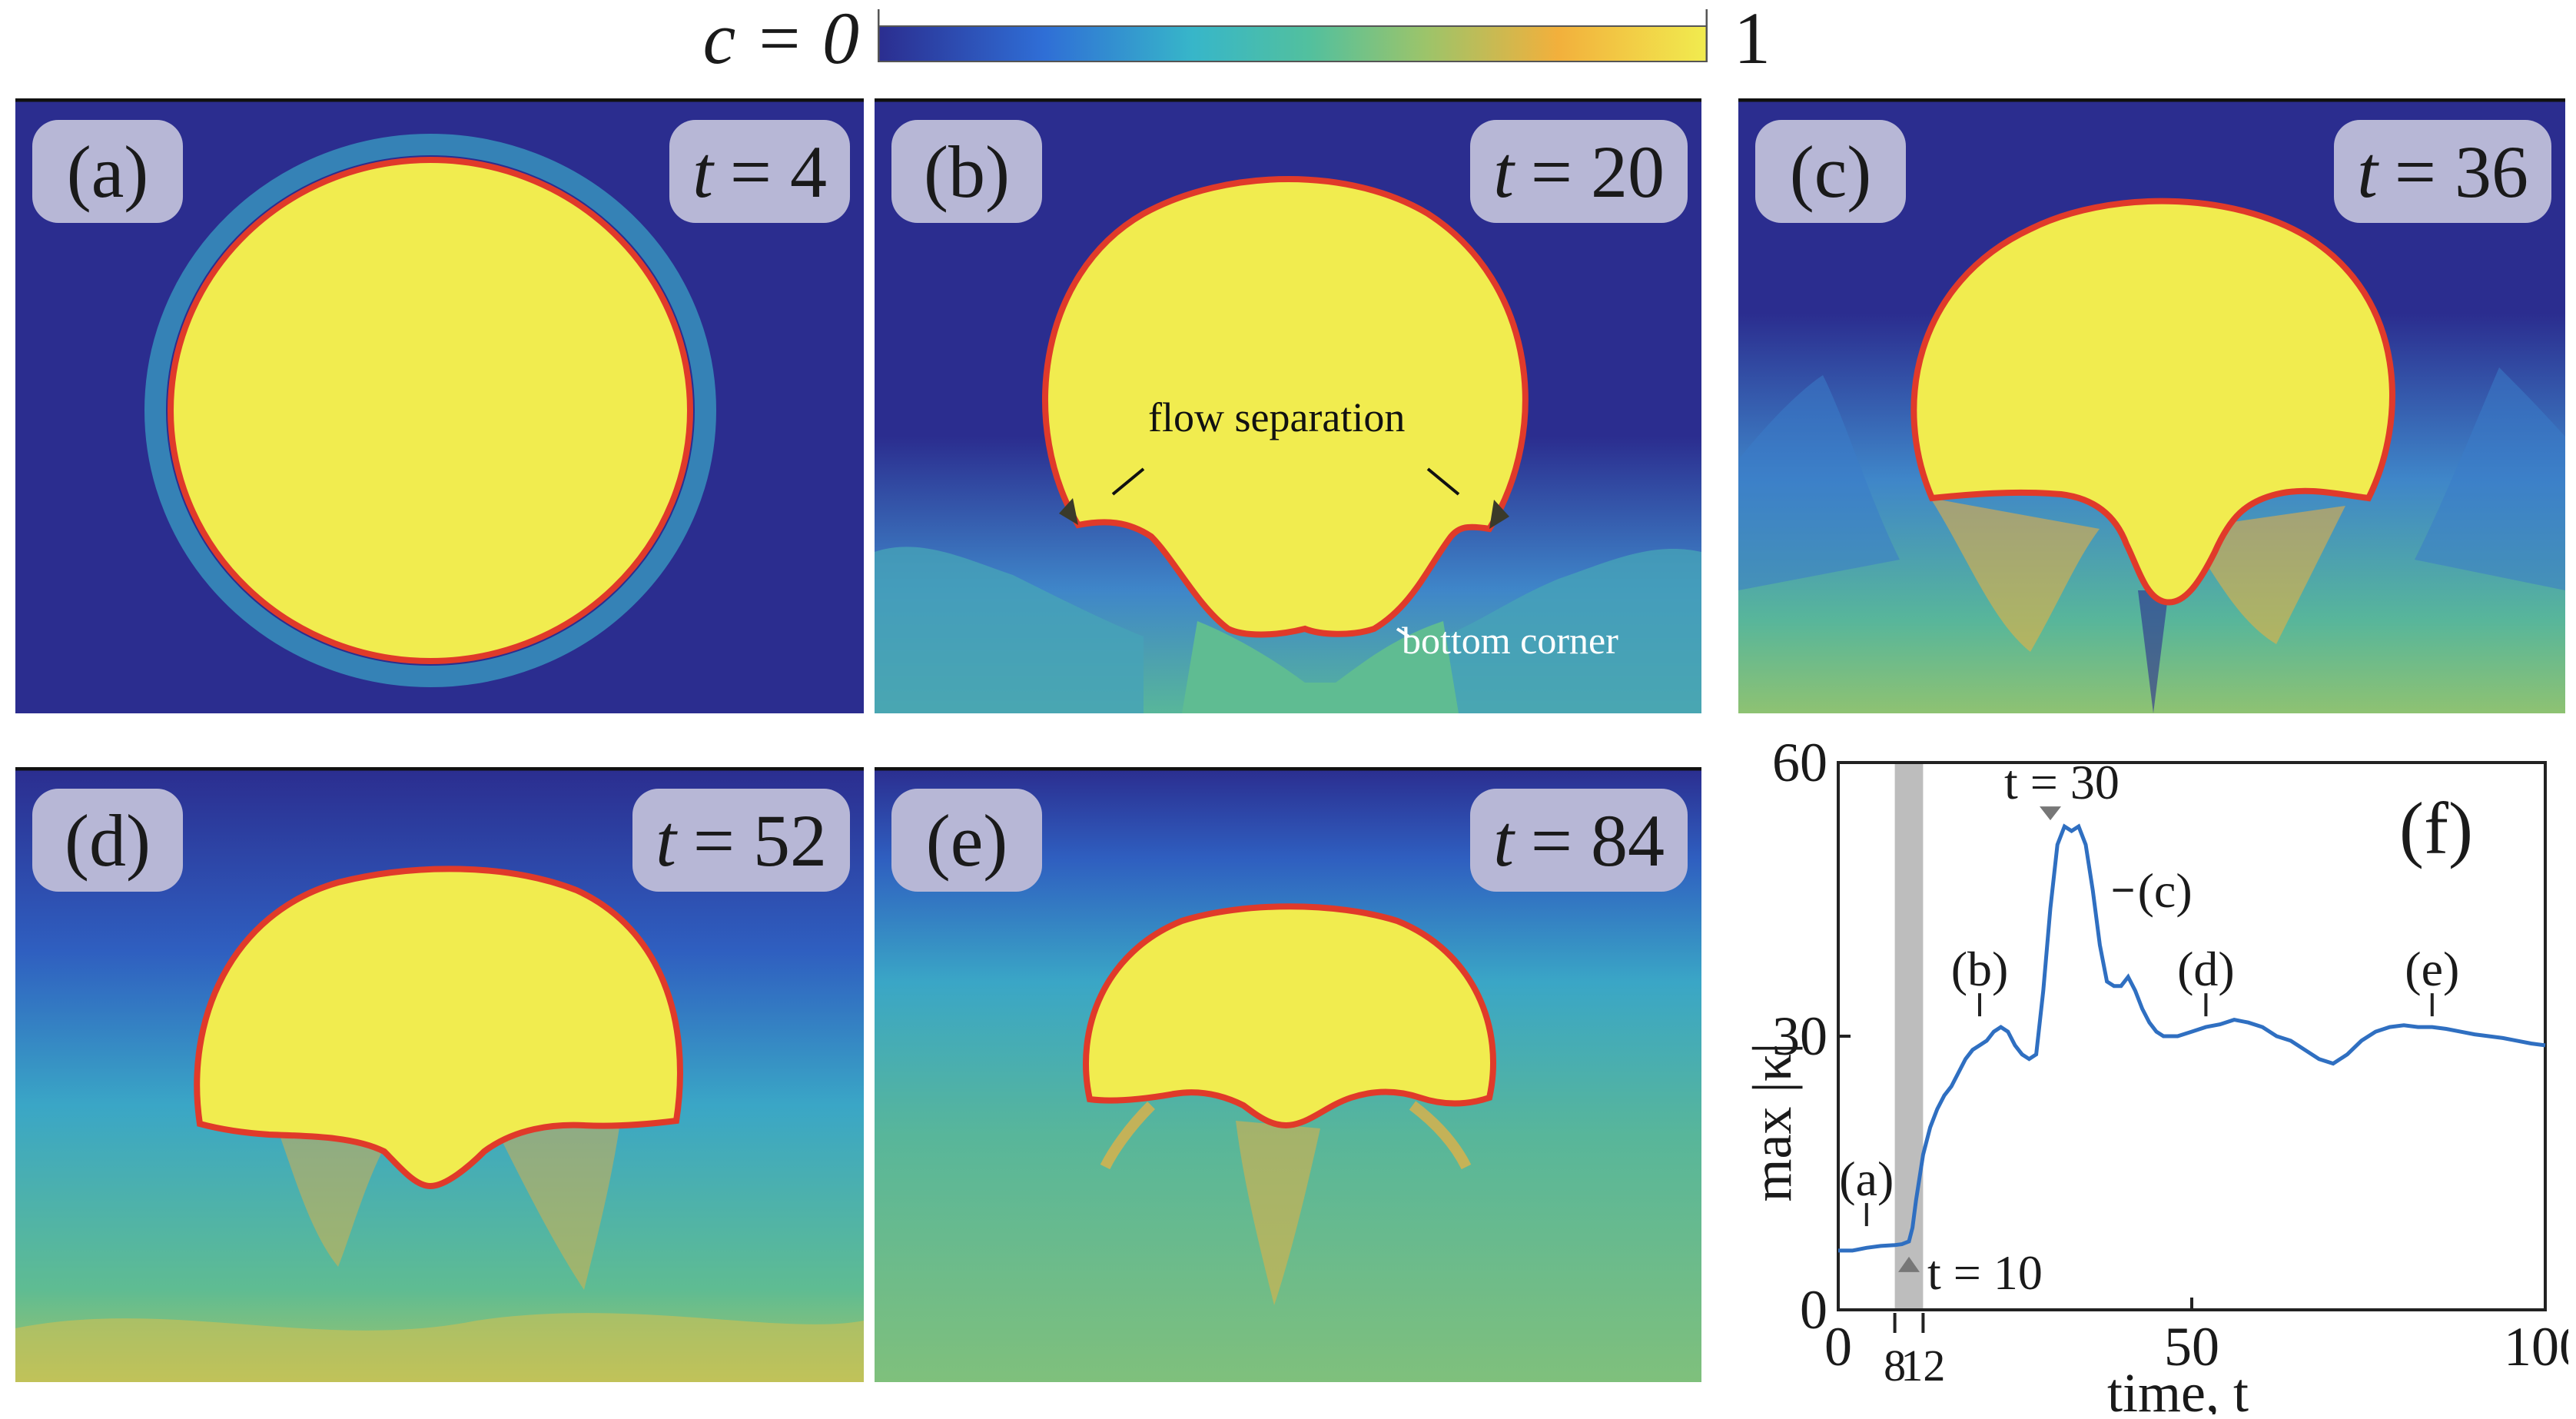 This screenshot has height=1419, width=2576. I want to click on annotation-label: (e), so click(2432, 969).